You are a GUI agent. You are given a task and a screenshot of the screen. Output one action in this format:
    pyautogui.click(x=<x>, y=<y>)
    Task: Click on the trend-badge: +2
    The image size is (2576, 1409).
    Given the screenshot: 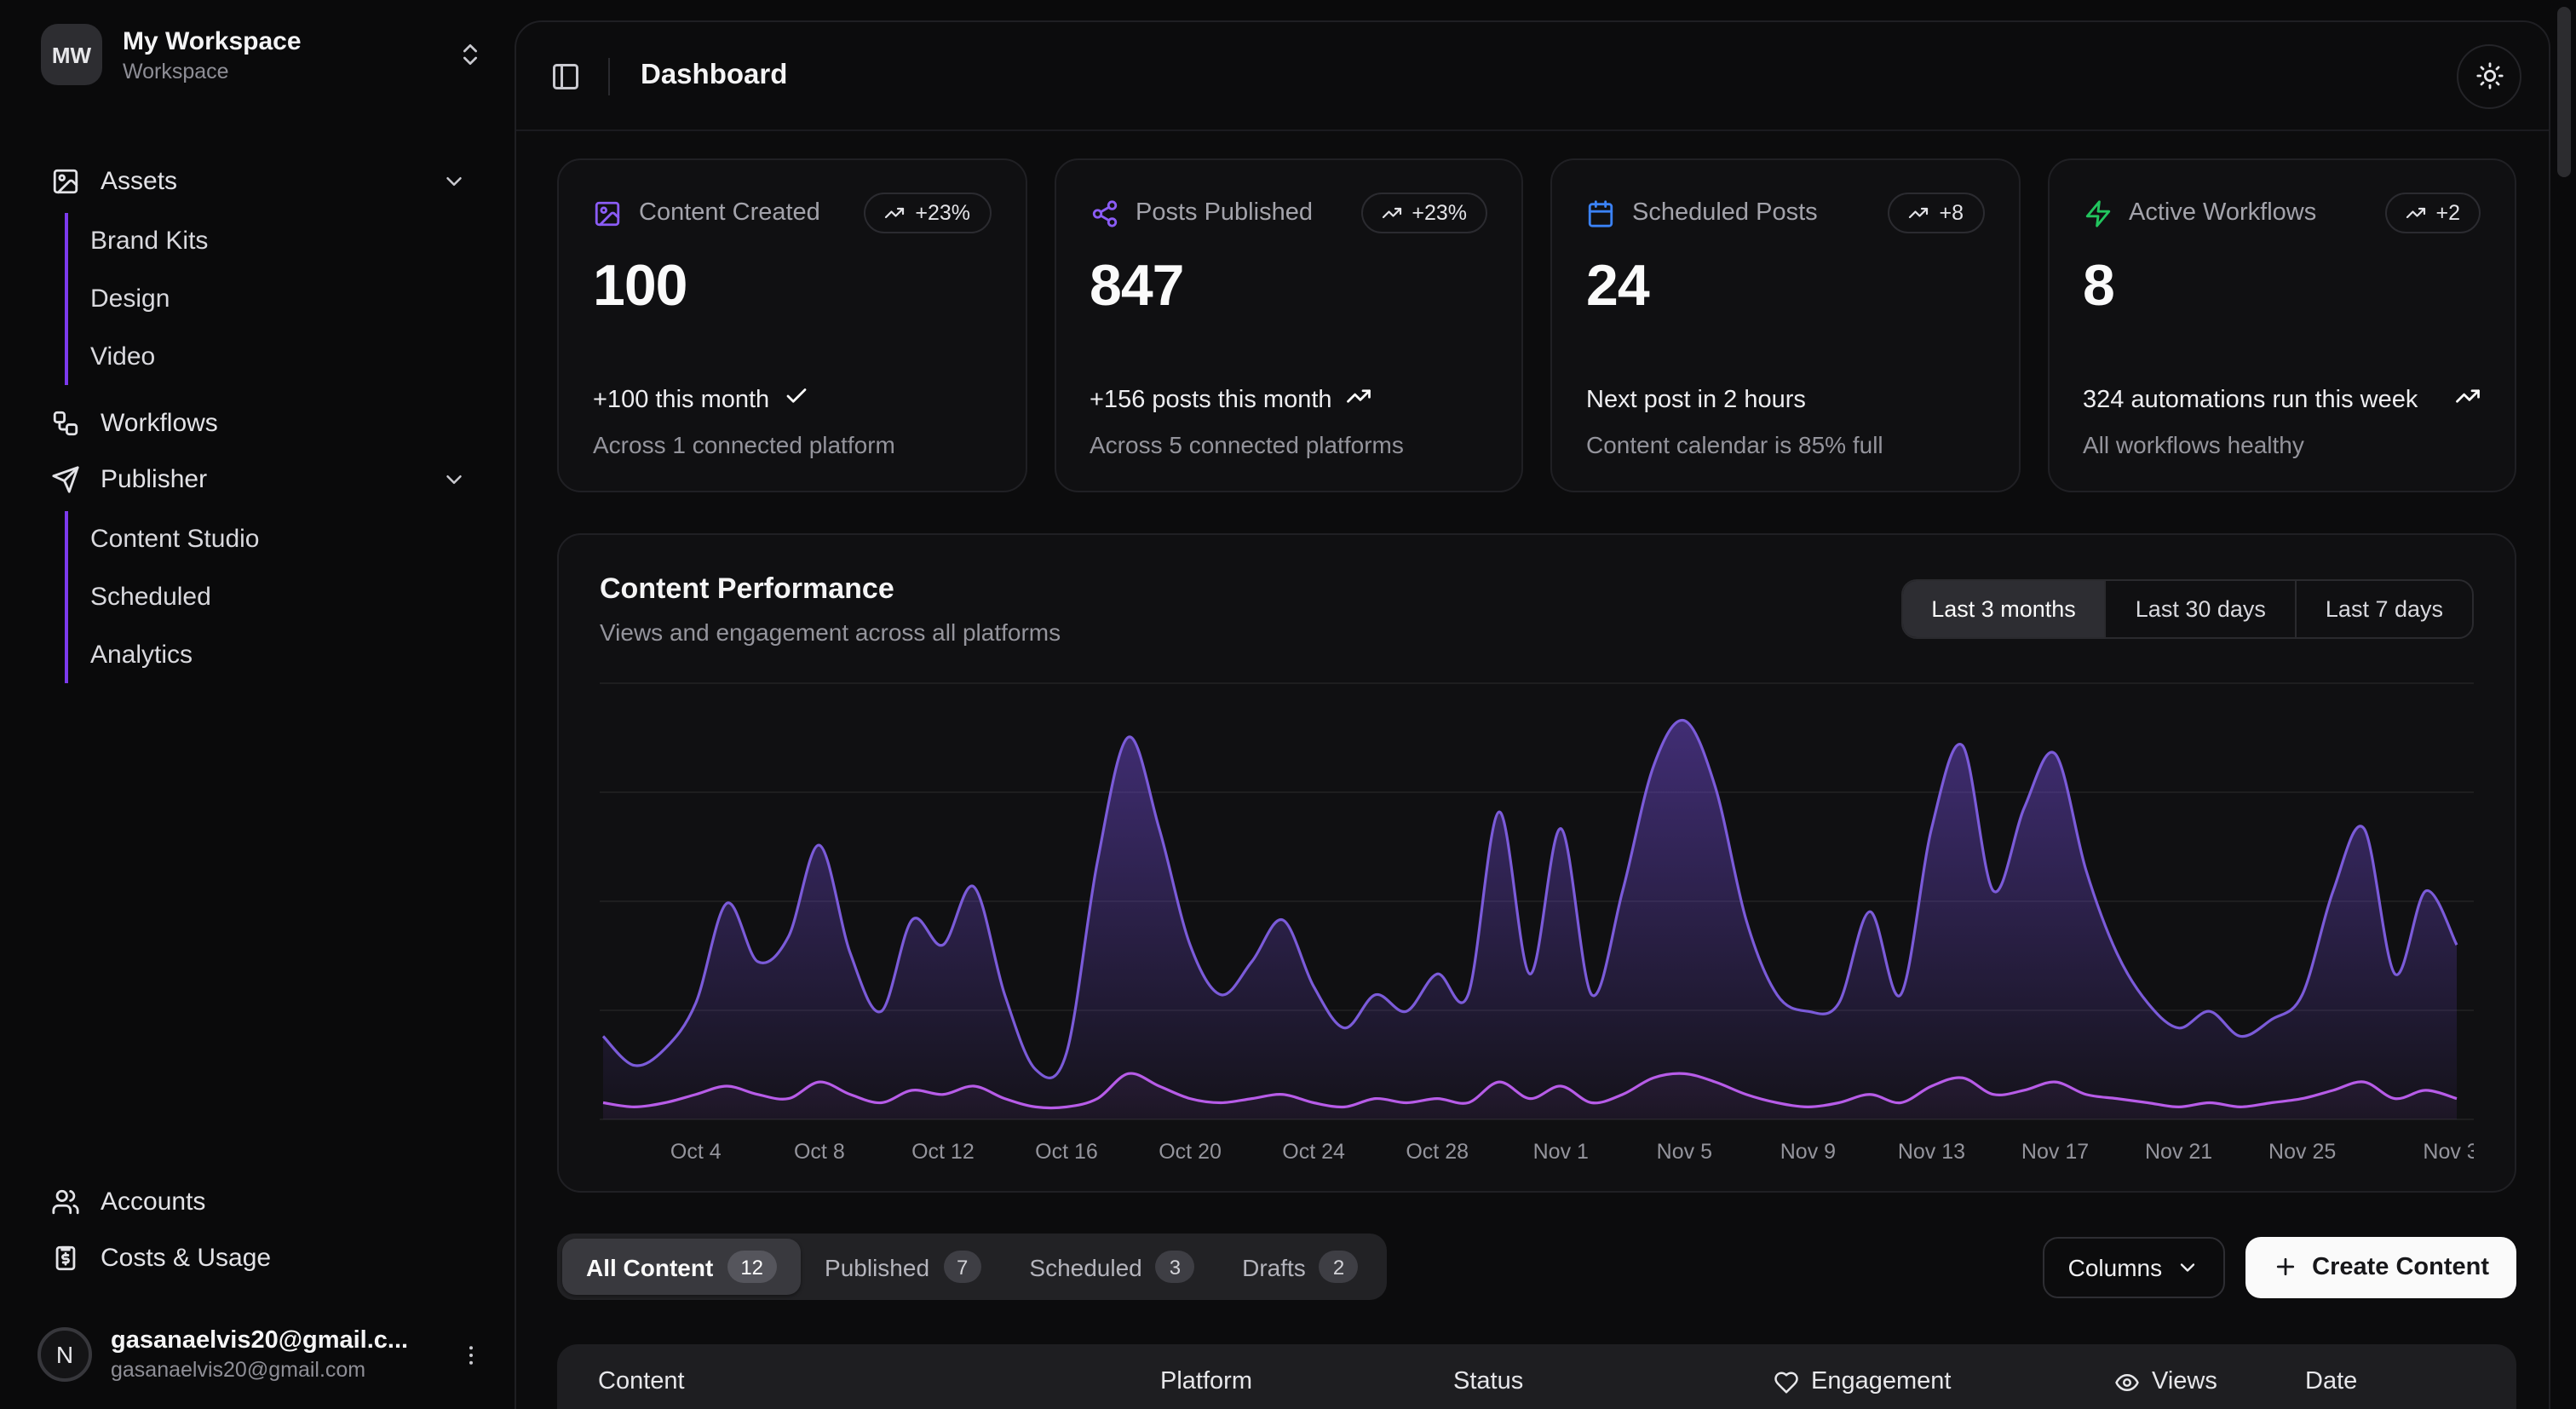 What is the action you would take?
    pyautogui.click(x=2433, y=213)
    